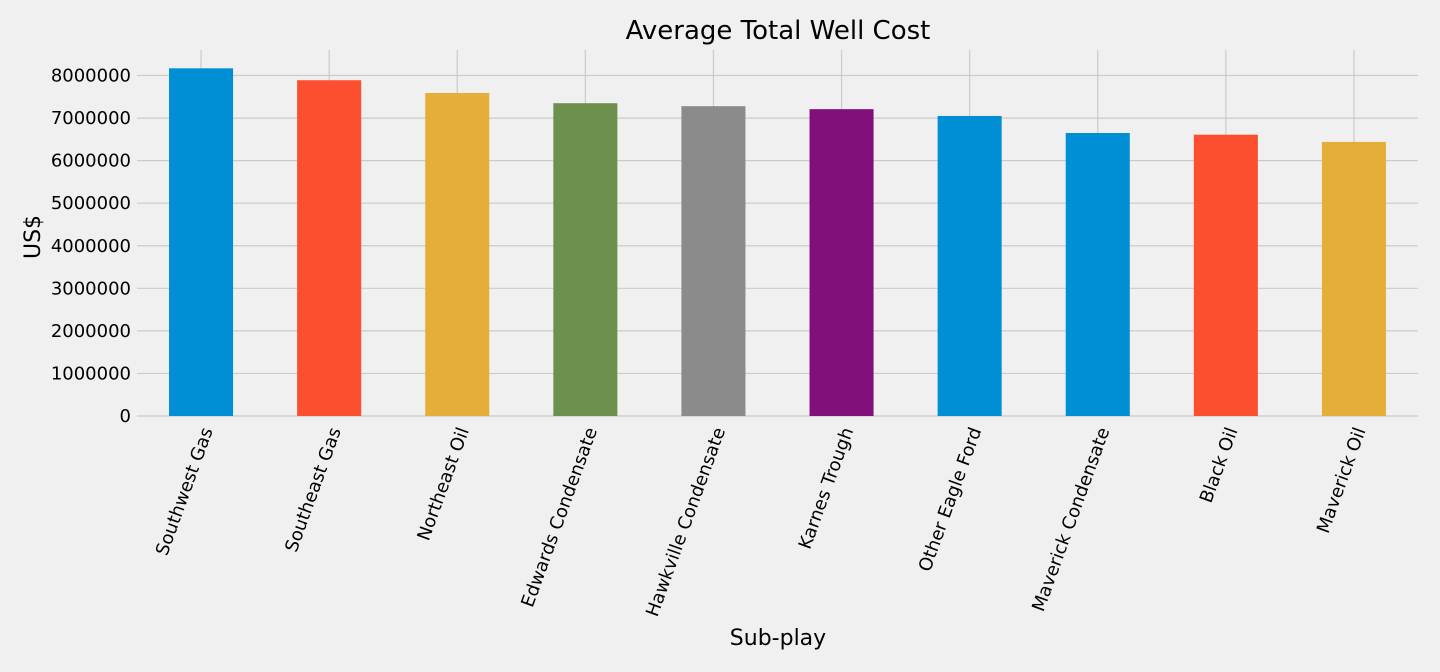  I want to click on y-tick-label: 5000000, so click(91, 203).